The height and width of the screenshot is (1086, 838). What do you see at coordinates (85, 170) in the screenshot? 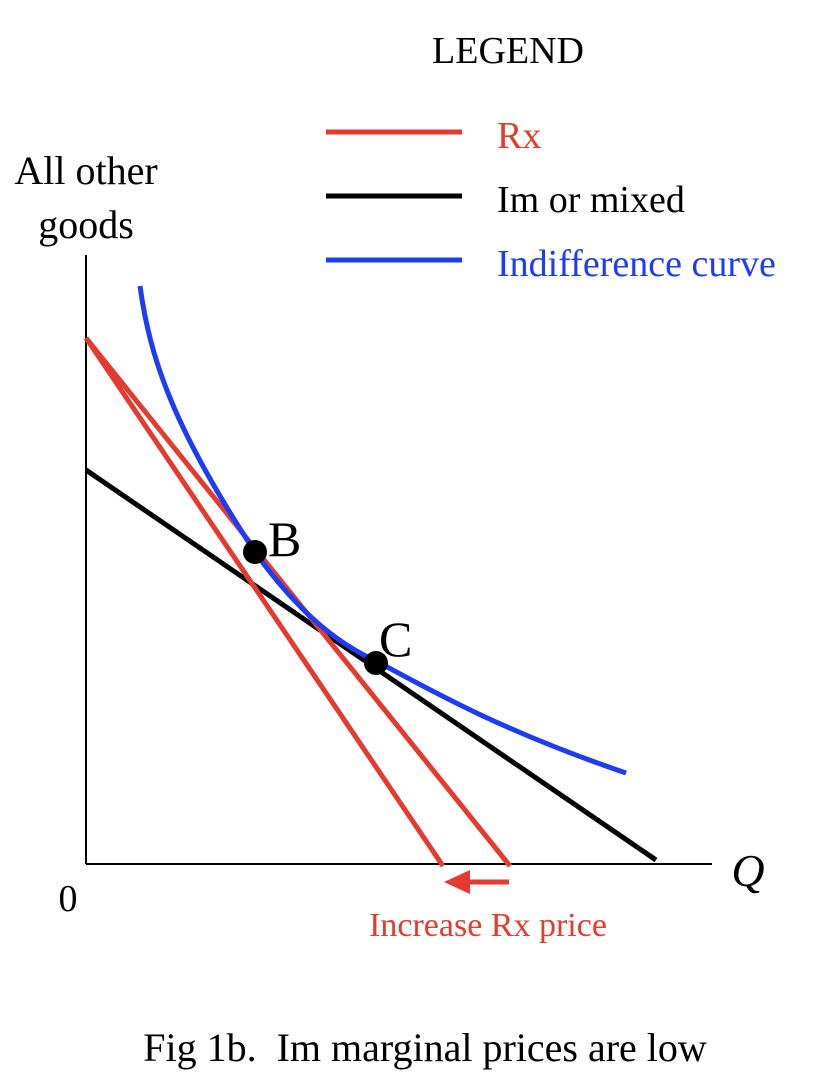
I see `y-axis-label-line1: All other` at bounding box center [85, 170].